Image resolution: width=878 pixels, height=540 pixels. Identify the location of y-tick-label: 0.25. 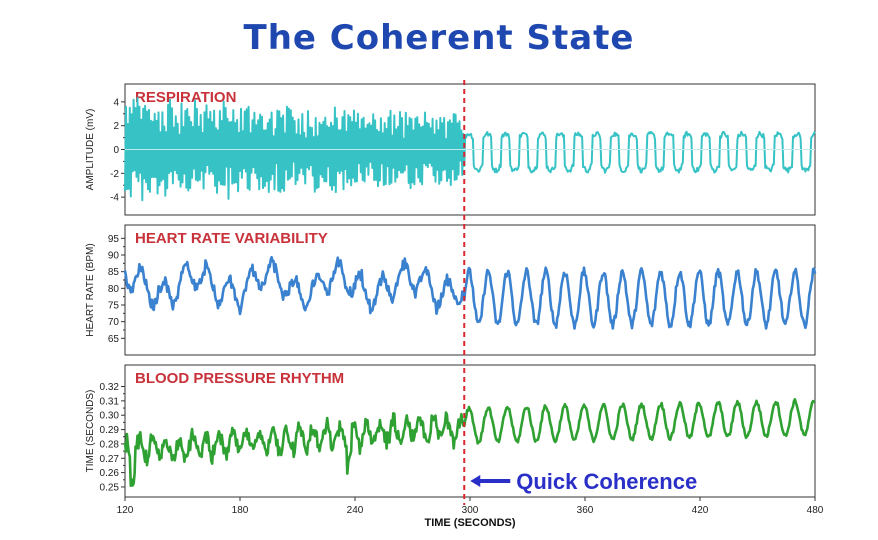
(110, 487).